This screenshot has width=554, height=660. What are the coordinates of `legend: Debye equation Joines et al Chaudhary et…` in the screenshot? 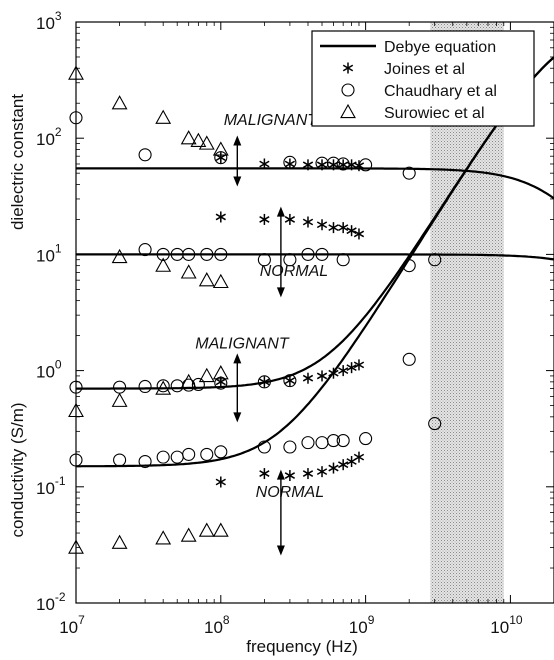 It's located at (423, 78).